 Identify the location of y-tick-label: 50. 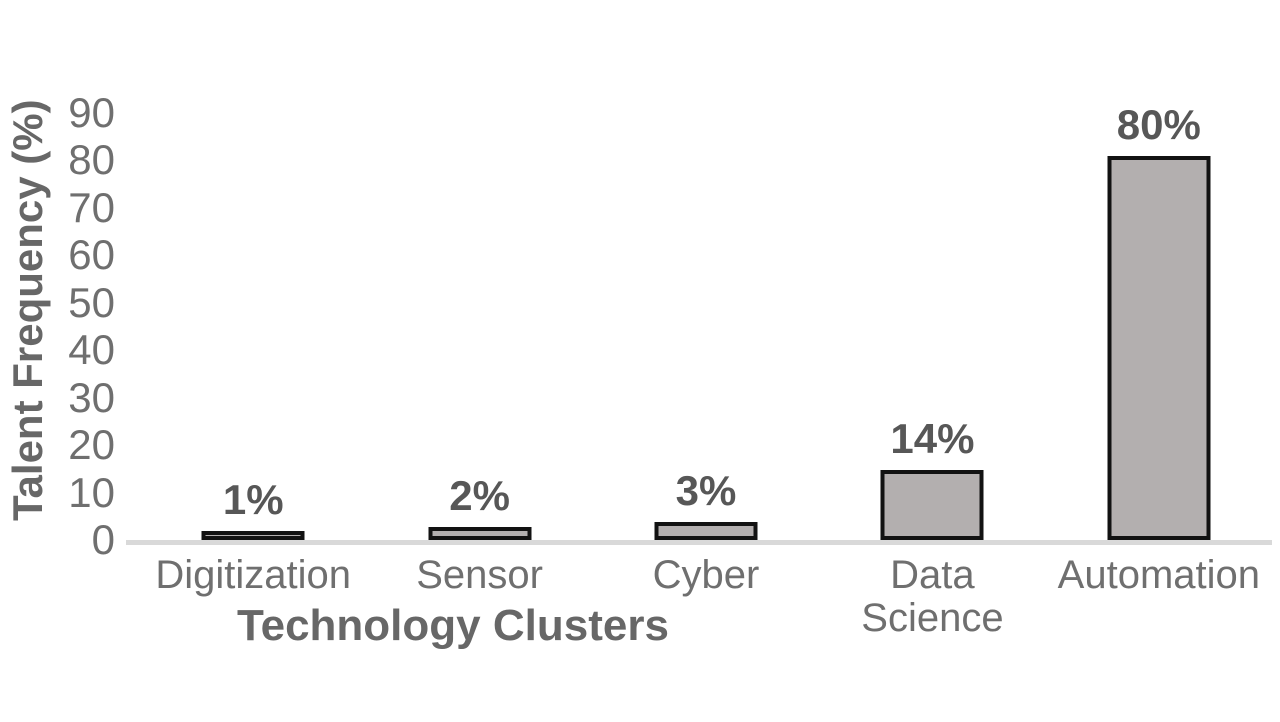
(91, 302).